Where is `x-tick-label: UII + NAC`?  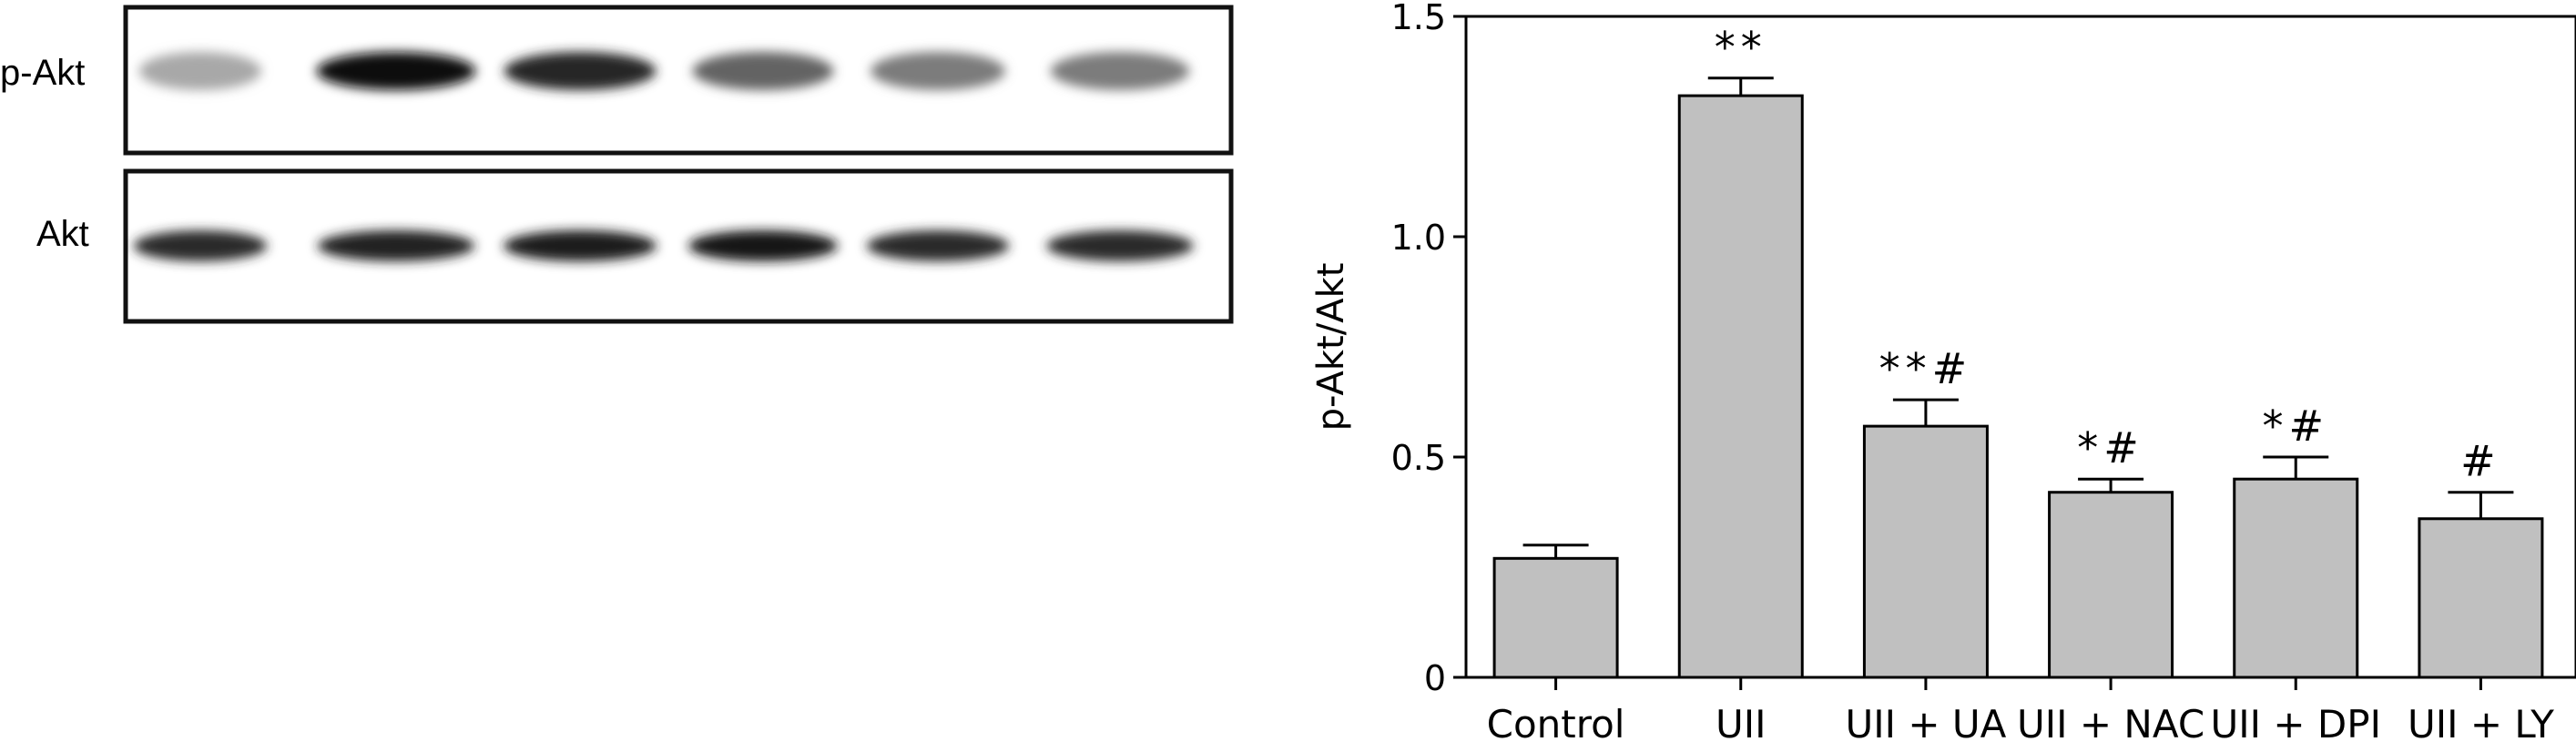 x-tick-label: UII + NAC is located at coordinates (2110, 724).